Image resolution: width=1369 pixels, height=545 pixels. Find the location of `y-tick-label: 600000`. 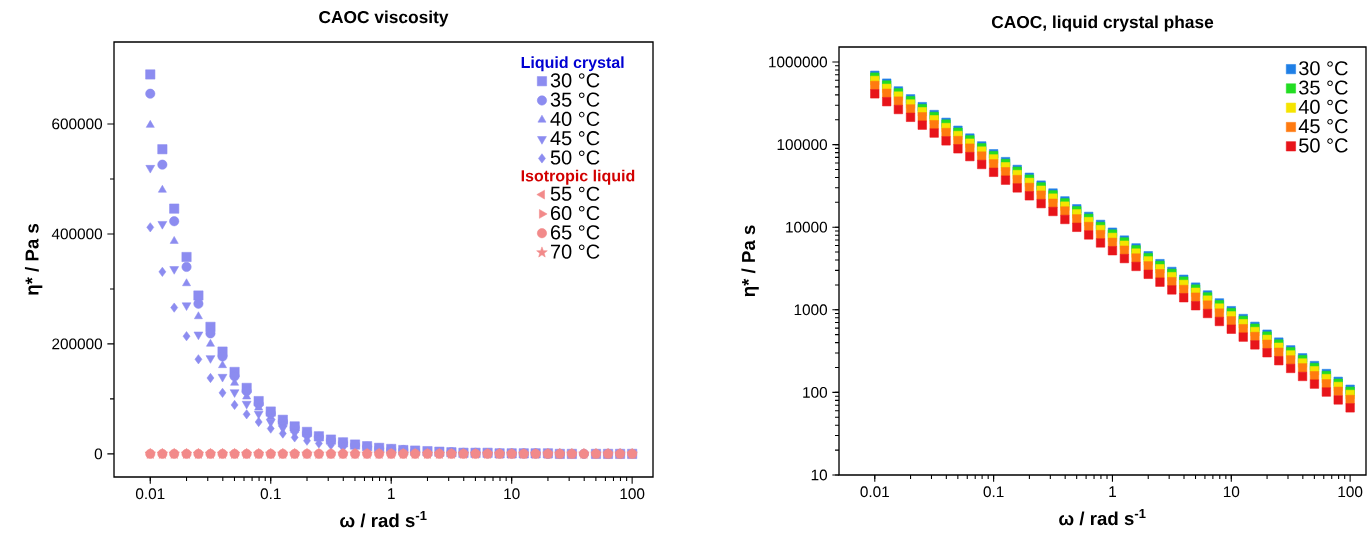

y-tick-label: 600000 is located at coordinates (77, 124).